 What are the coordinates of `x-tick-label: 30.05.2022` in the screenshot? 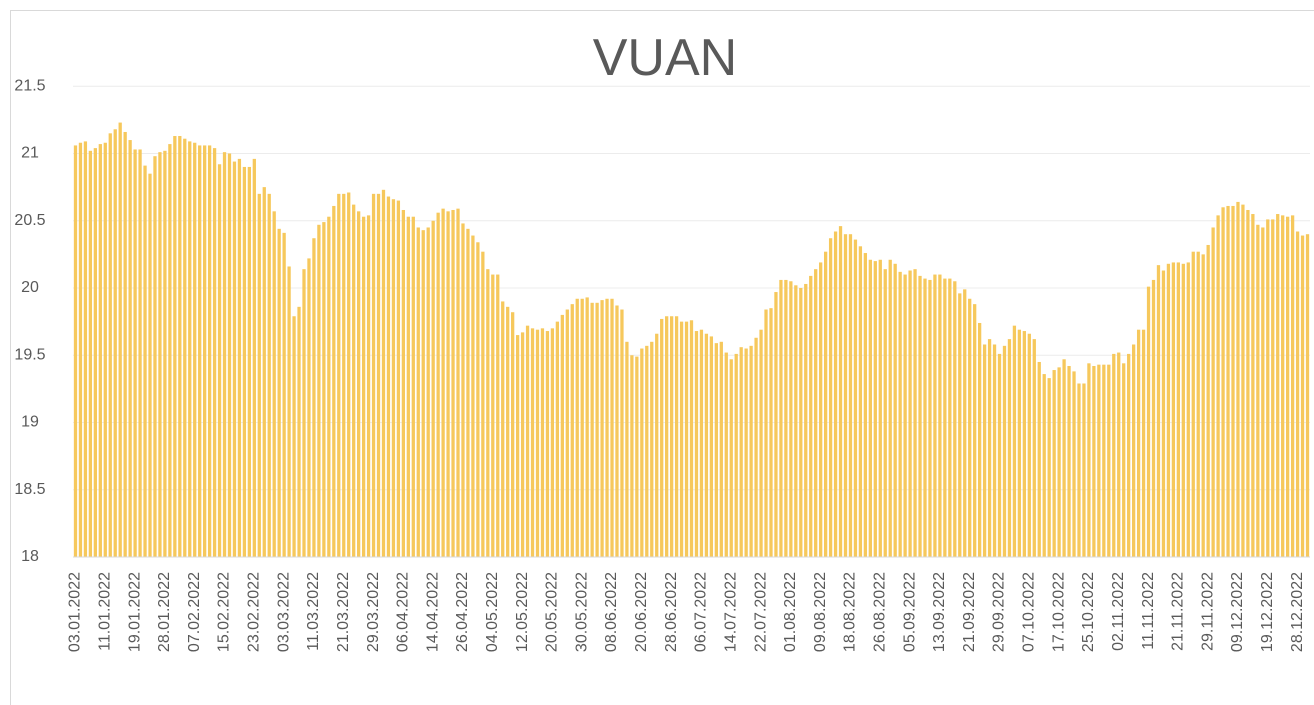 It's located at (581, 612).